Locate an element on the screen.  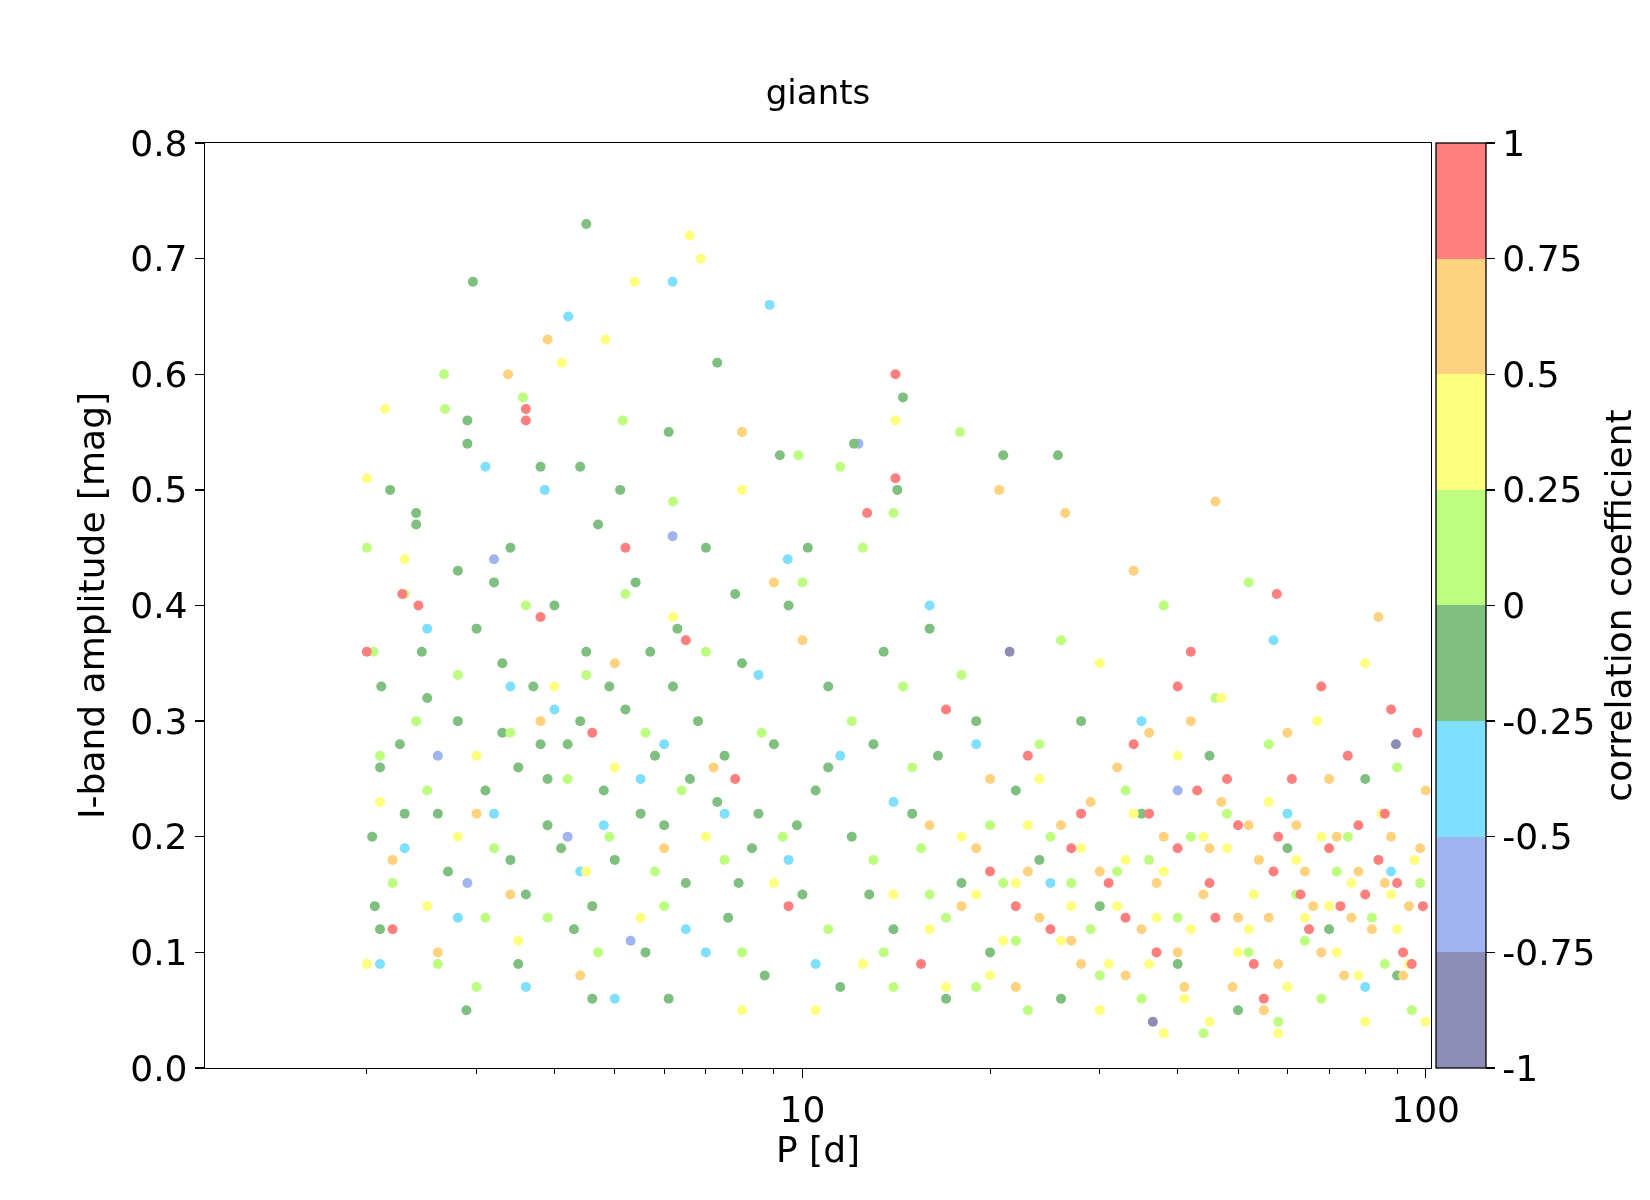
y-tick-label: 0.3 is located at coordinates (159, 721).